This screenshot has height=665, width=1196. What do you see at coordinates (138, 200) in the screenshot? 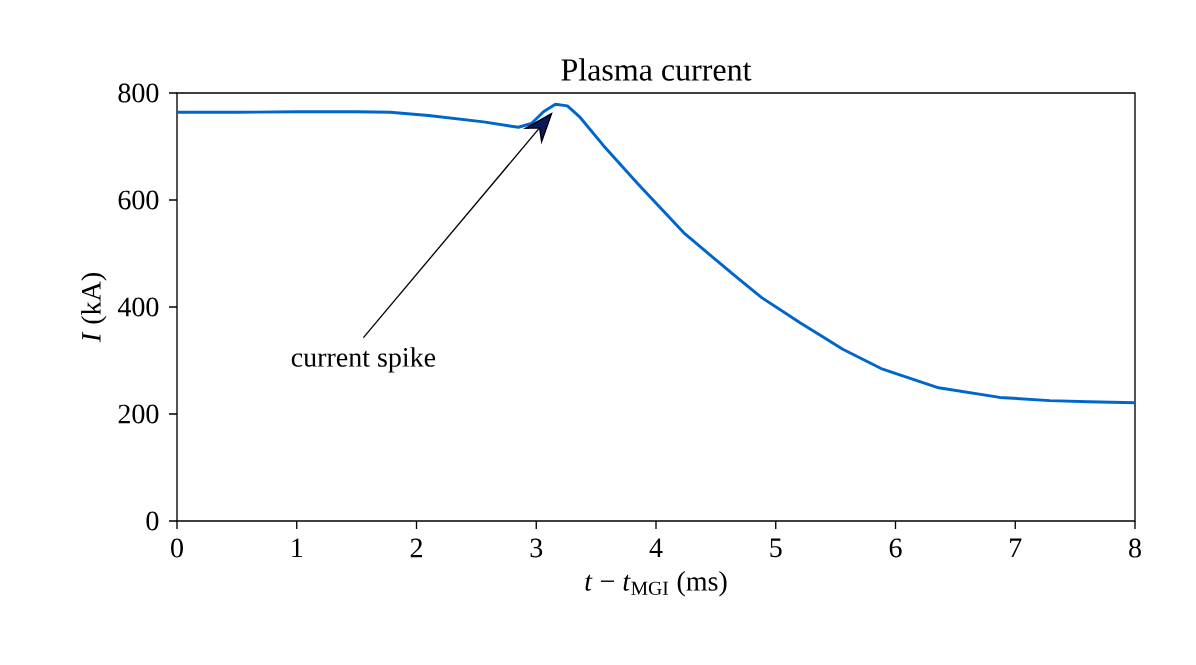
I see `y-tick-label: 600` at bounding box center [138, 200].